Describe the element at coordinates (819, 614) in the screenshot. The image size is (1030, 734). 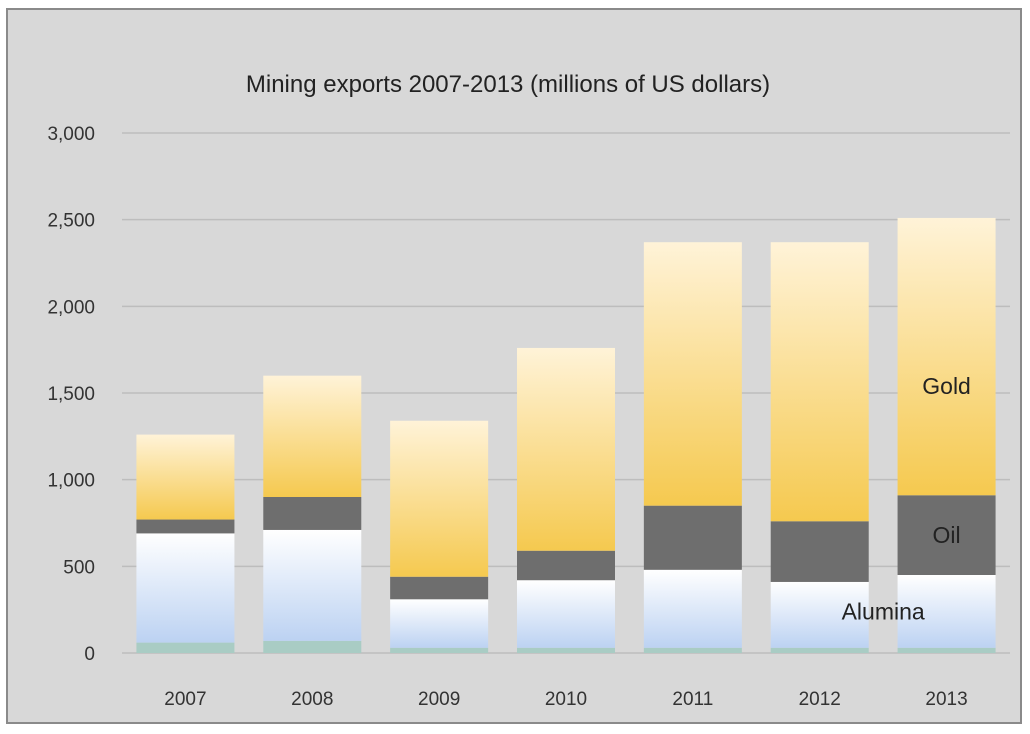
I see `bar-alumina-2012` at that location.